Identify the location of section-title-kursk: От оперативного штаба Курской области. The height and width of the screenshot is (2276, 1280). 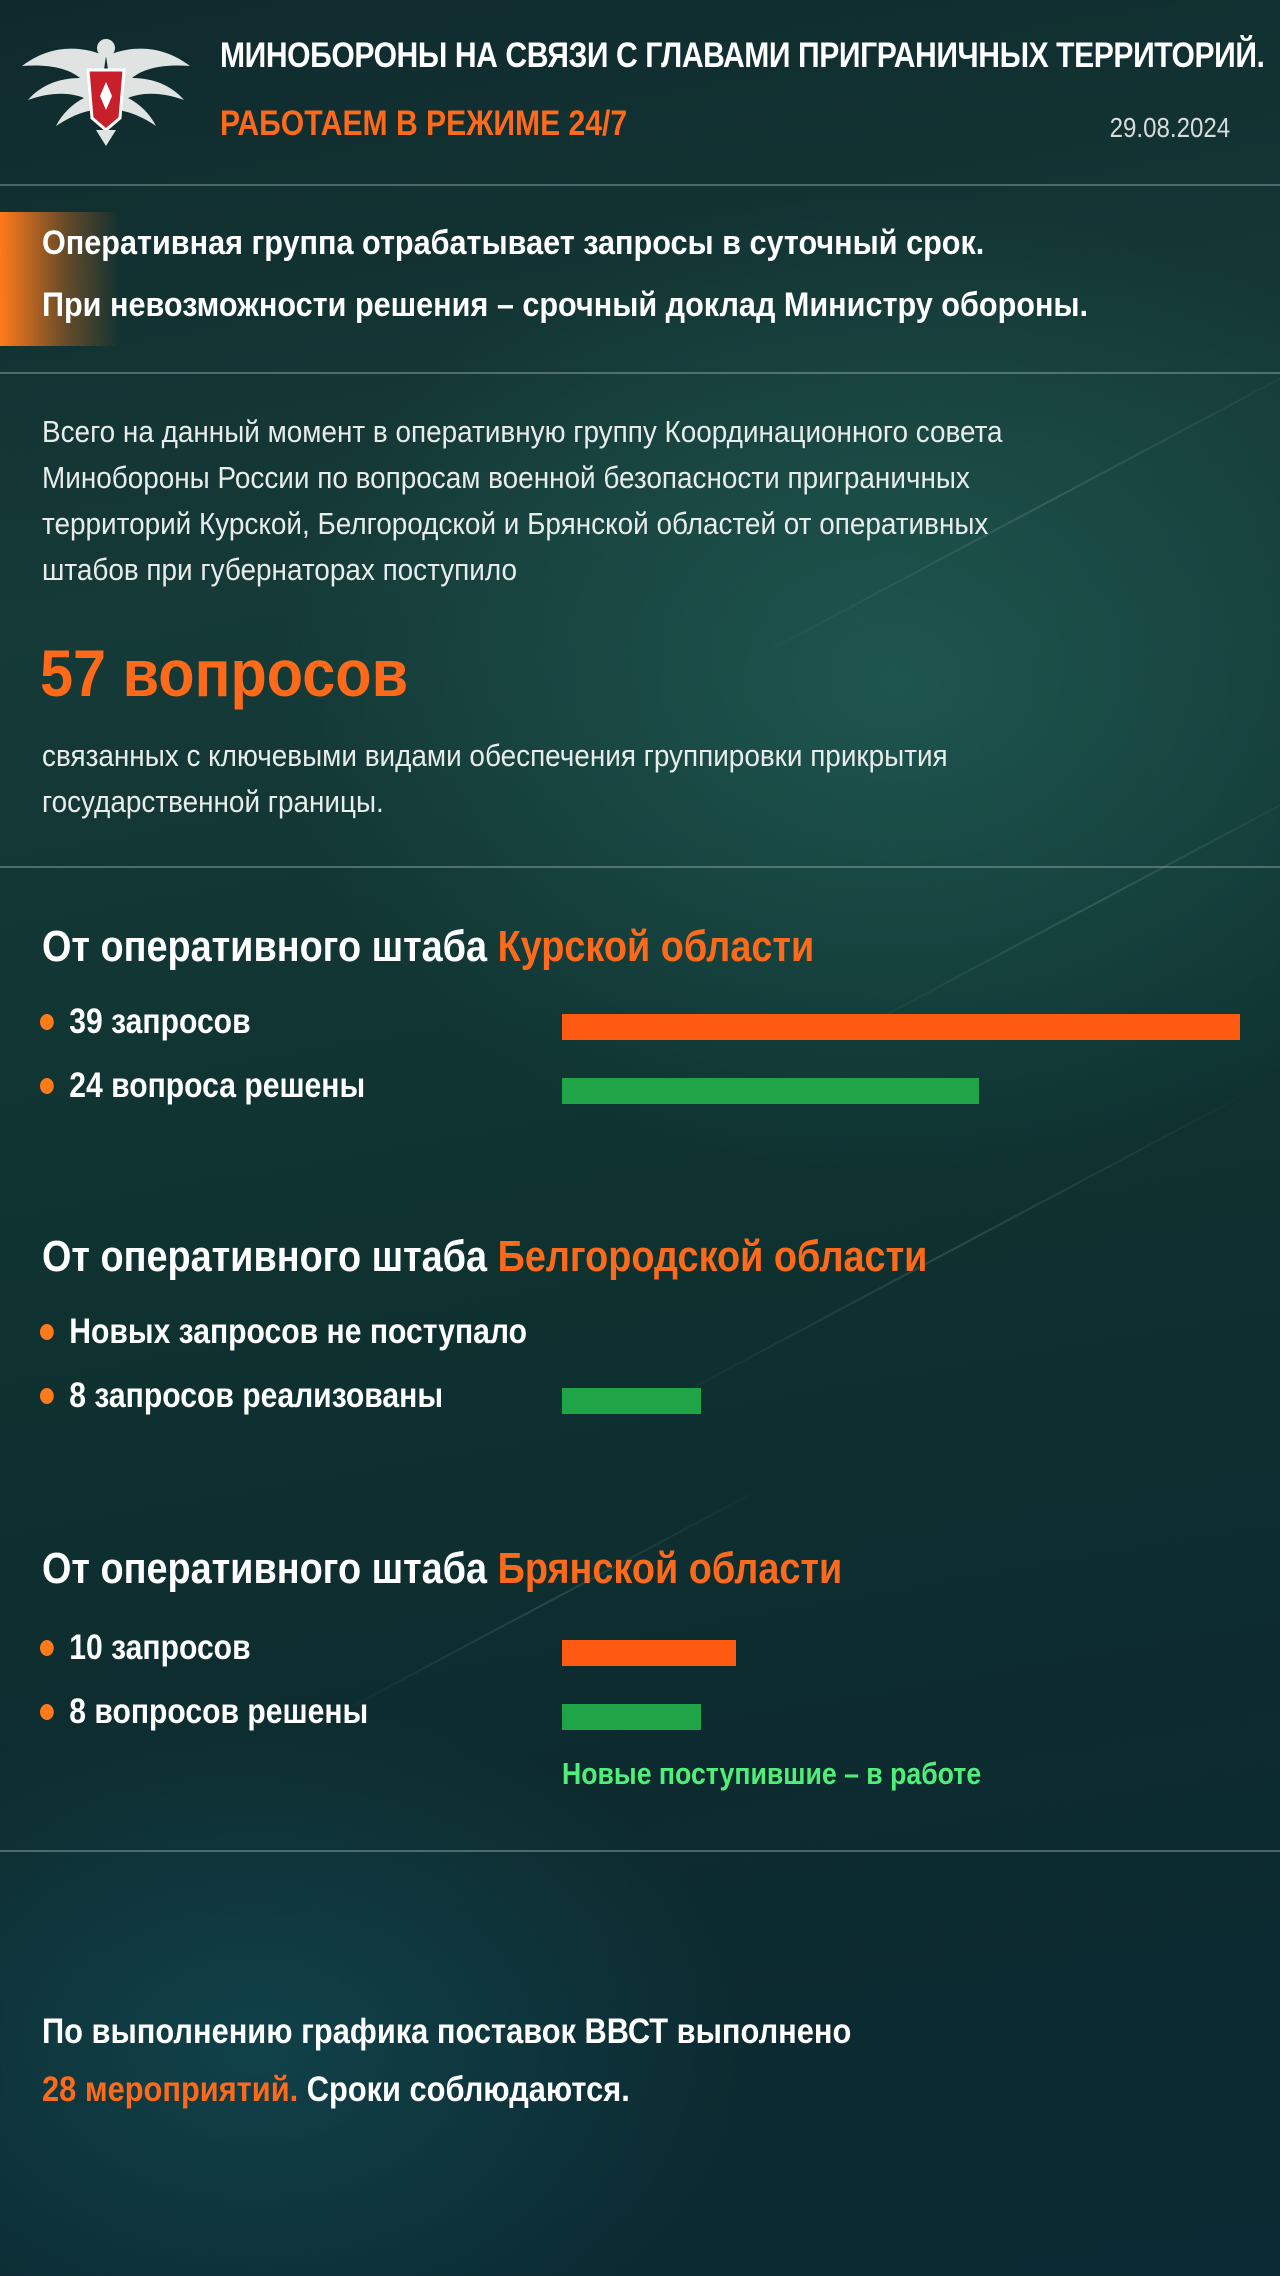
(428, 947).